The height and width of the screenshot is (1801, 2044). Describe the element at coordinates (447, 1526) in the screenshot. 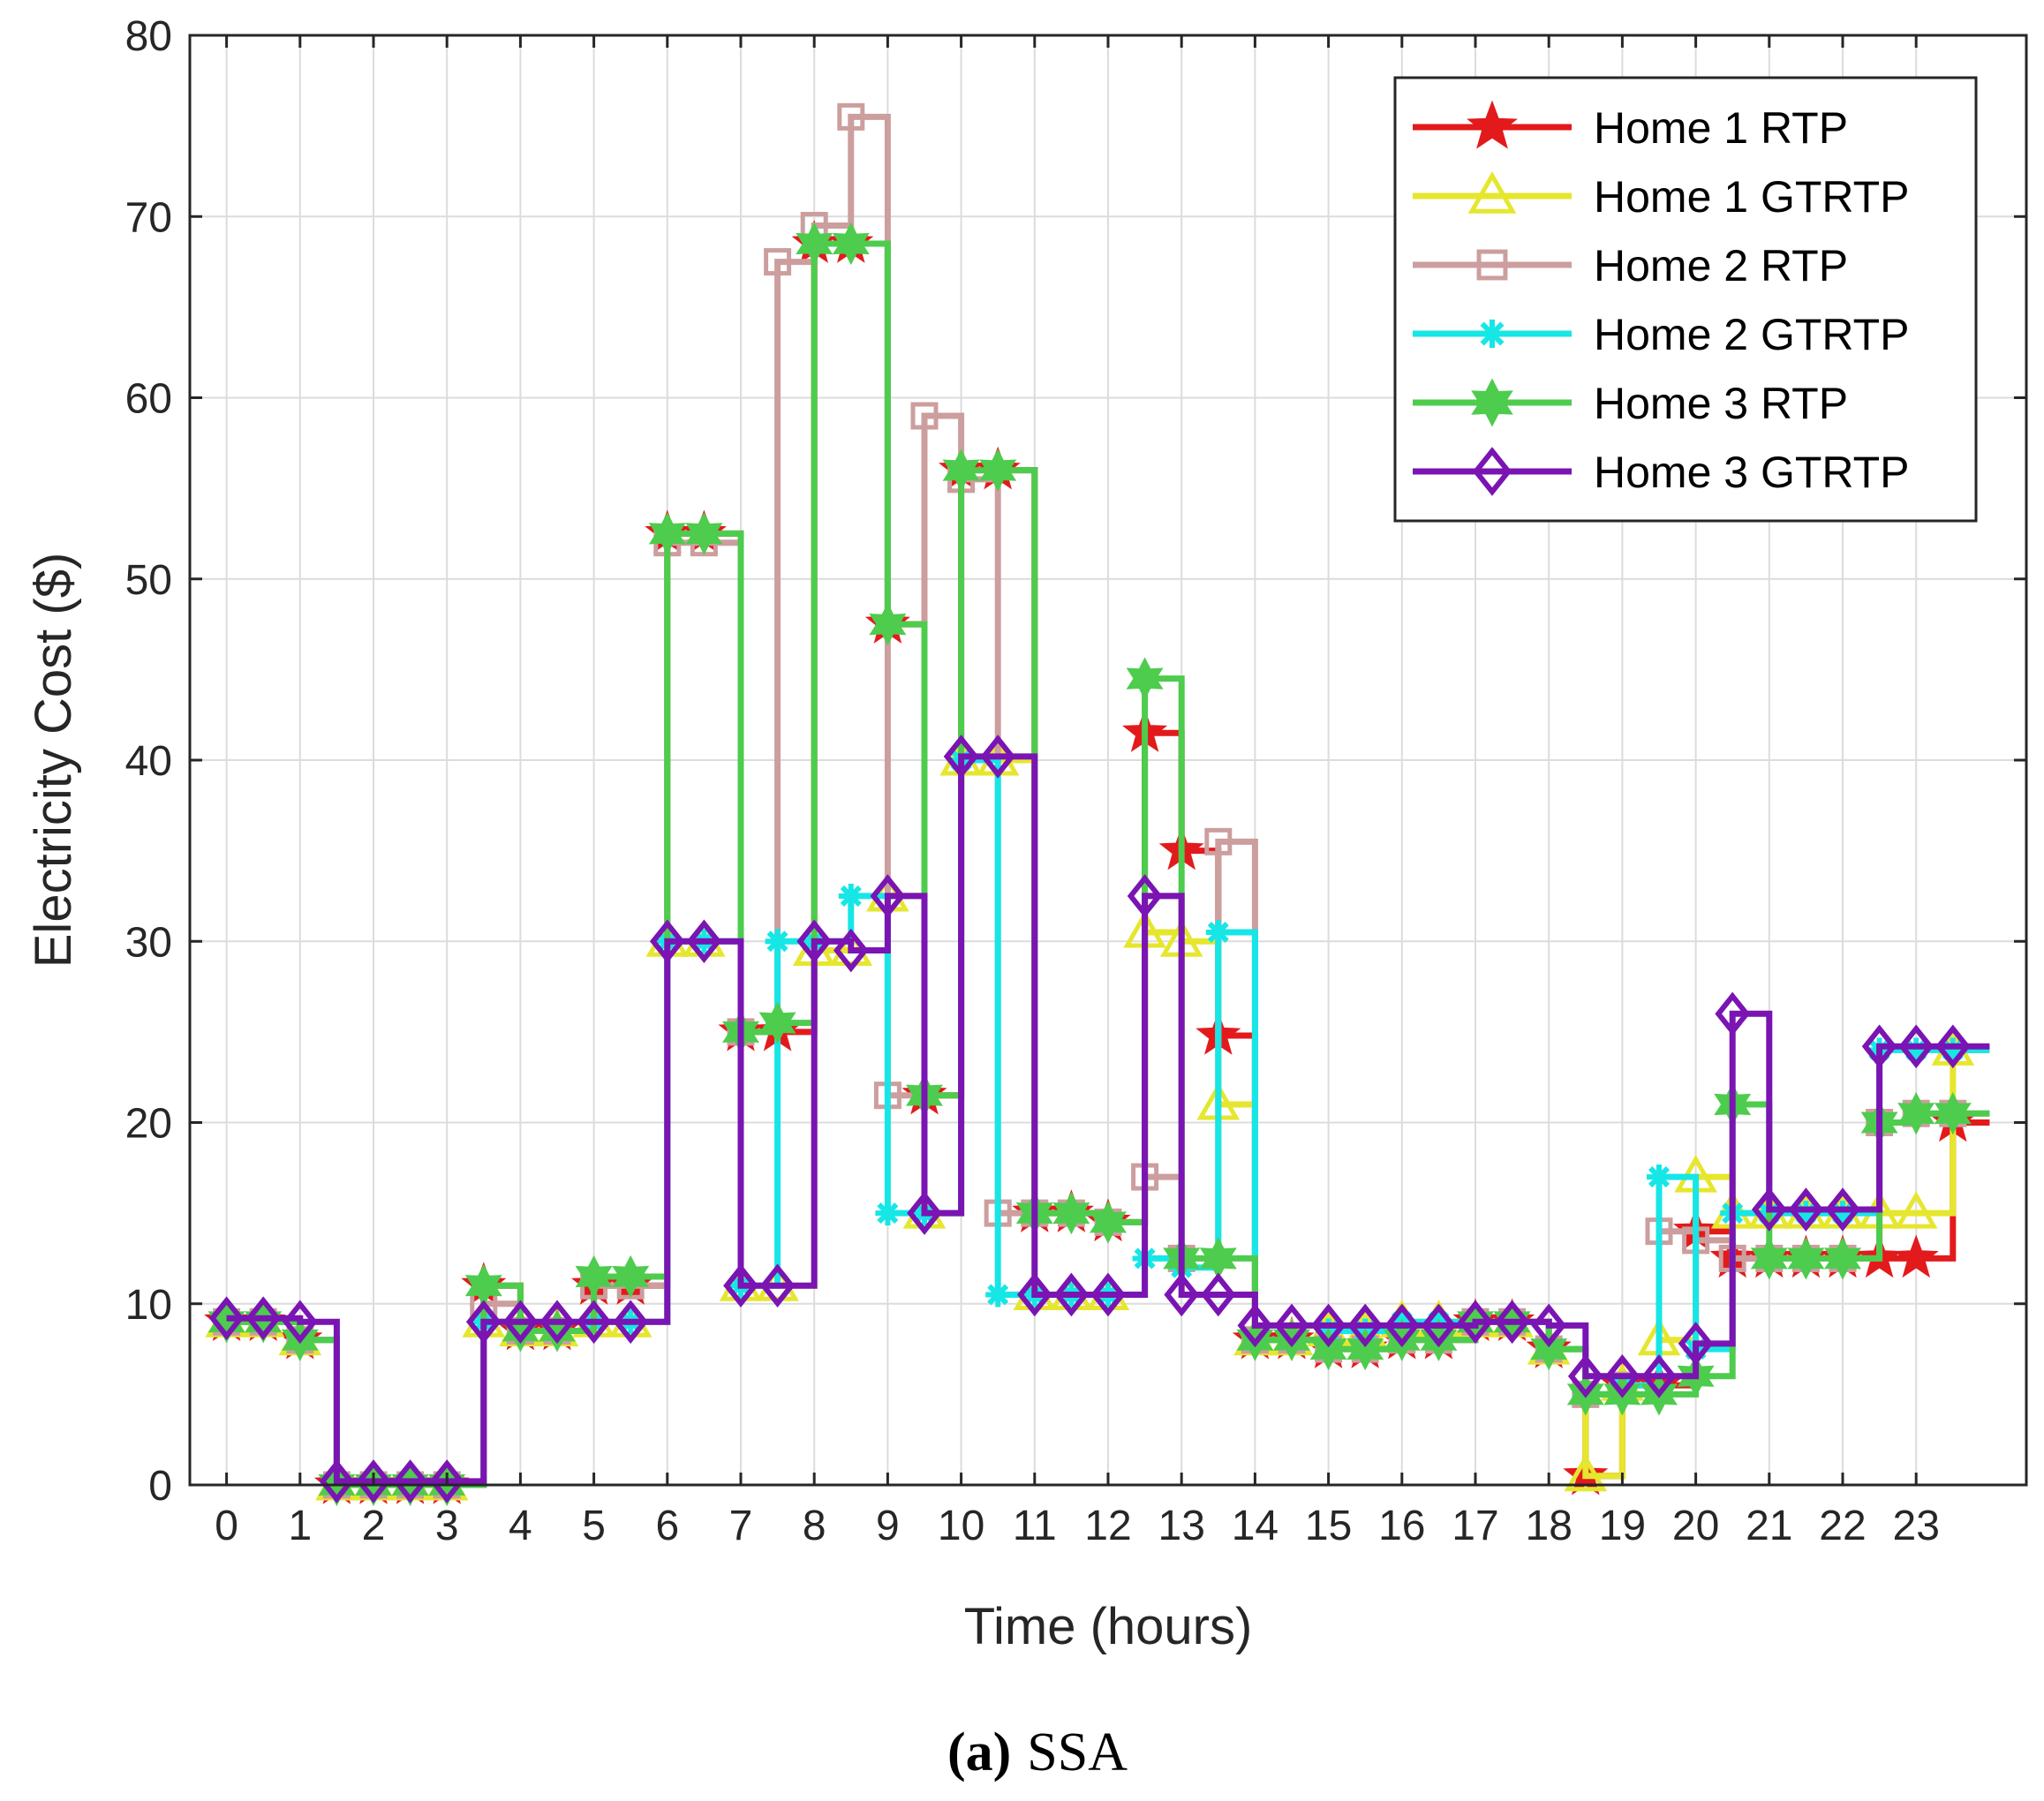

I see `x-tick-label: 3` at that location.